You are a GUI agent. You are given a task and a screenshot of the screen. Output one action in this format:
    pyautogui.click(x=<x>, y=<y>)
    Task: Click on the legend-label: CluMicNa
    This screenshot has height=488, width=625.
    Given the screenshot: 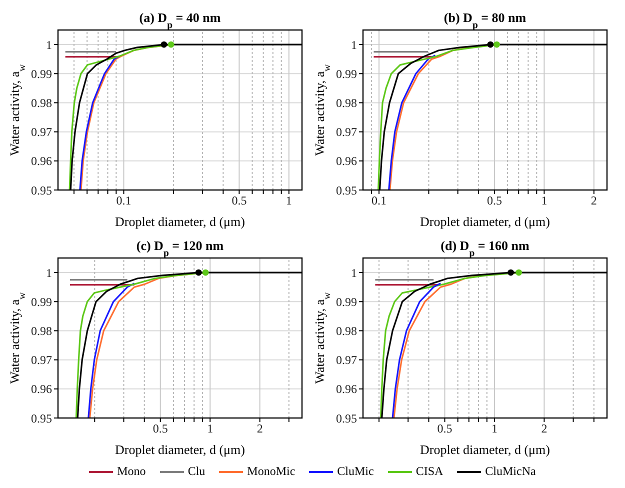 What is the action you would take?
    pyautogui.click(x=510, y=471)
    